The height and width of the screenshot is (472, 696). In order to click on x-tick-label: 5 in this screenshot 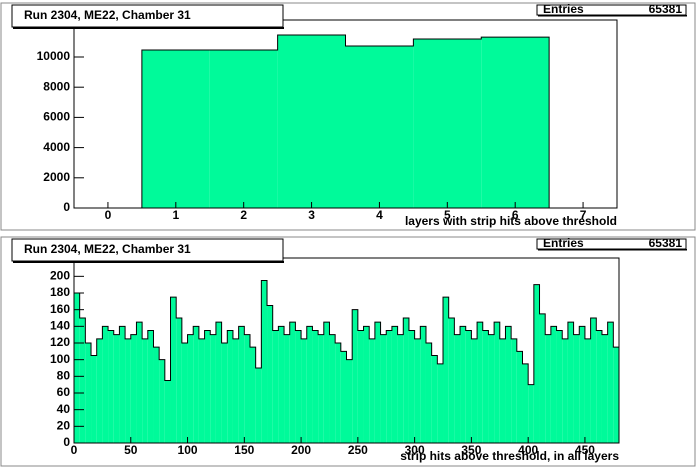, I will do `click(447, 215)`.